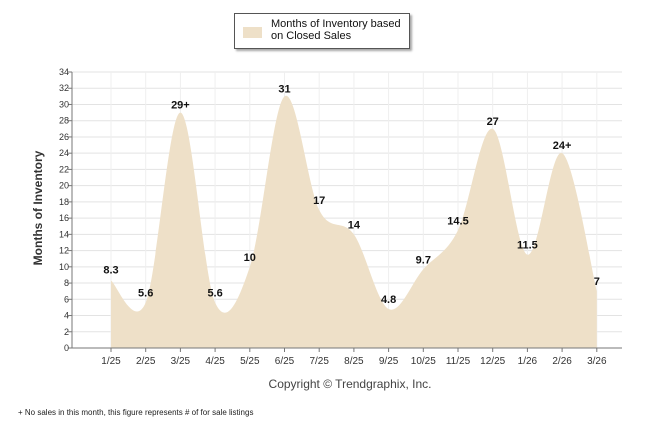 The width and height of the screenshot is (646, 434). I want to click on y-tick-label: 20, so click(64, 186).